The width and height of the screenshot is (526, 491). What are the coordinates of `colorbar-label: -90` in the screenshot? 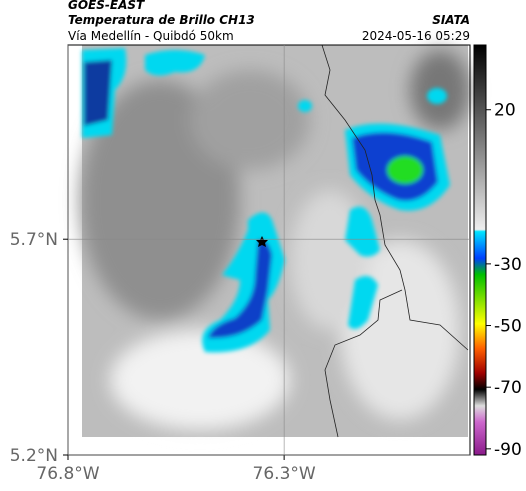 It's located at (508, 450).